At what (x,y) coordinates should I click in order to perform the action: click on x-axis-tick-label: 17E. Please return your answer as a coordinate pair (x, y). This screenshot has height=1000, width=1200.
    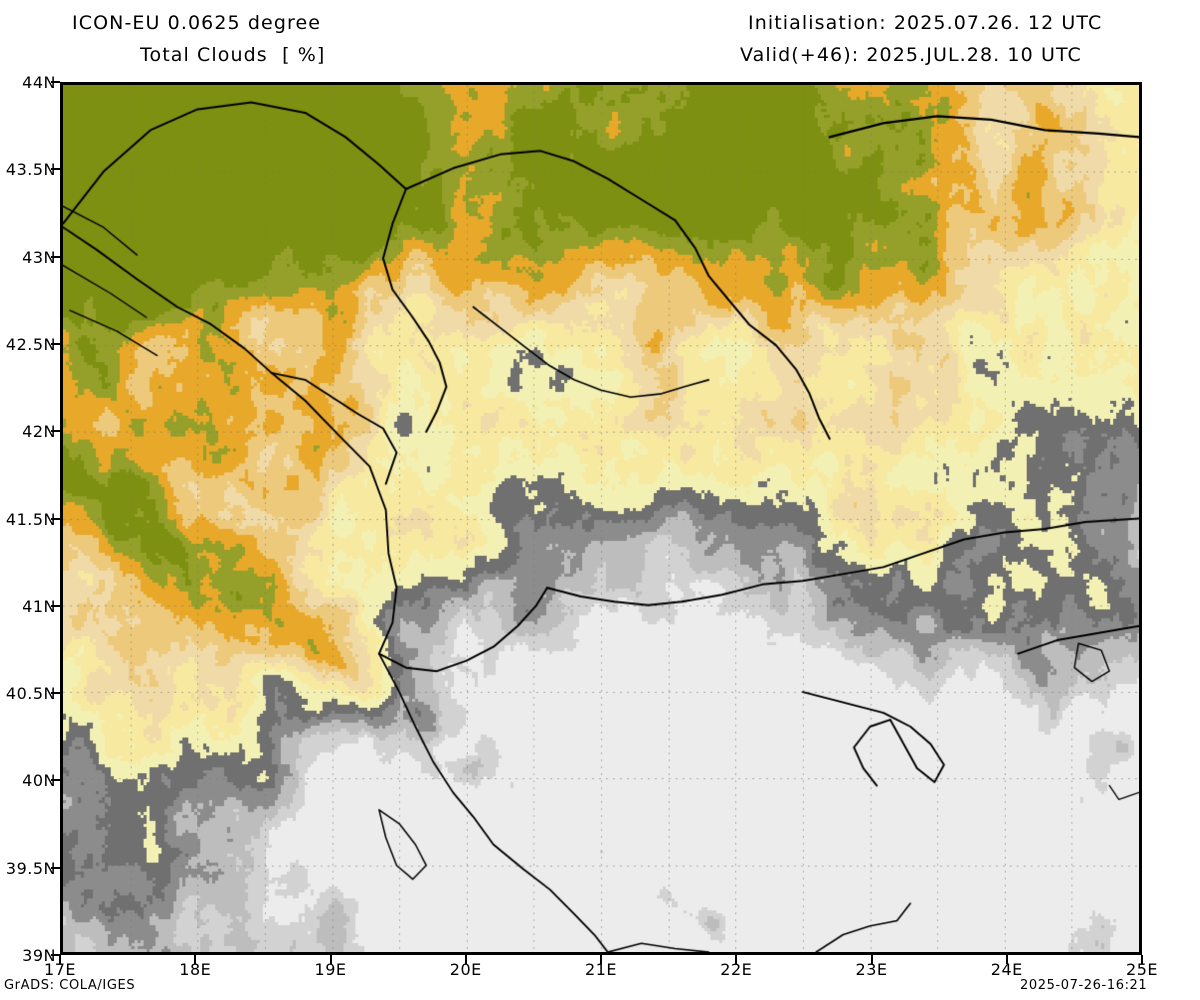
    Looking at the image, I should click on (60, 969).